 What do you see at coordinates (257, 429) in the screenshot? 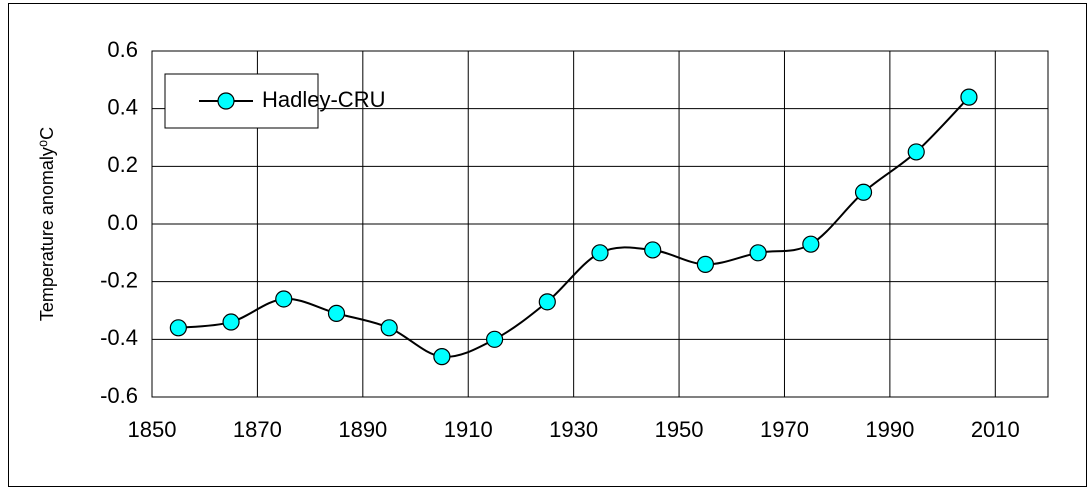
I see `x-tick-label: 1870` at bounding box center [257, 429].